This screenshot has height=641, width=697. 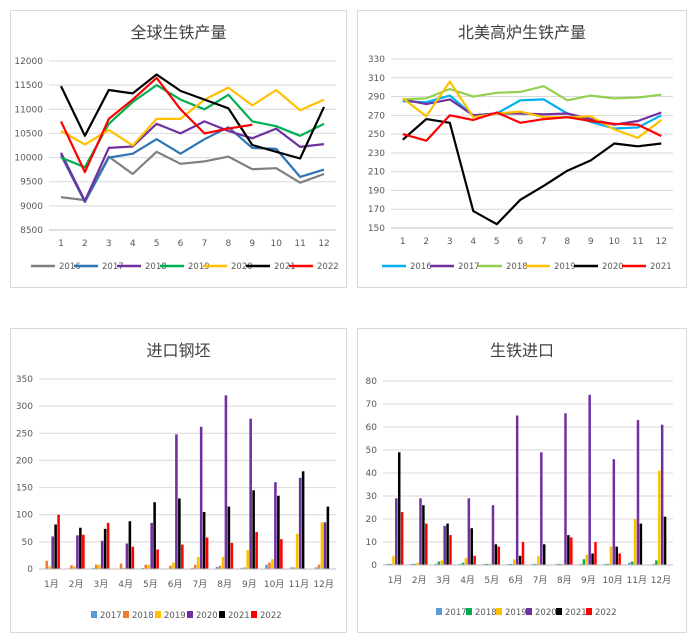 What do you see at coordinates (372, 474) in the screenshot?
I see `y-tick-label: 40` at bounding box center [372, 474].